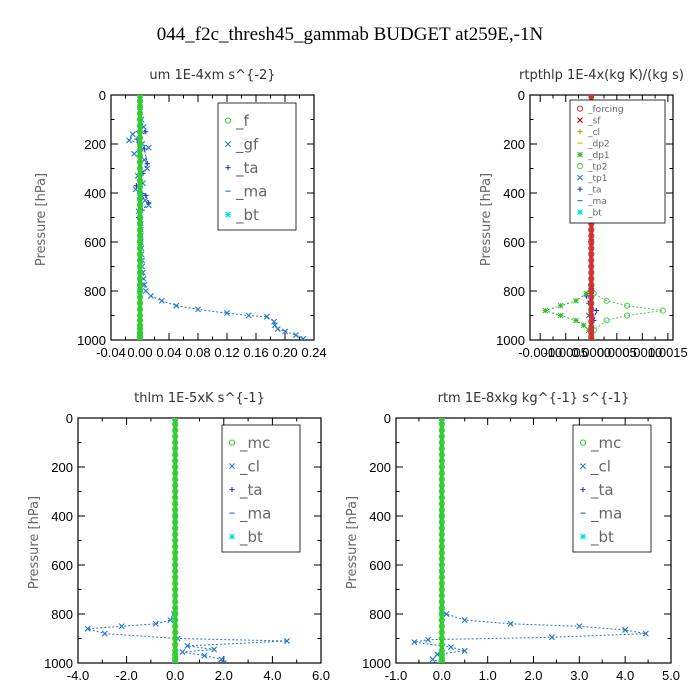  What do you see at coordinates (488, 675) in the screenshot?
I see `x-tick-label: 1.0` at bounding box center [488, 675].